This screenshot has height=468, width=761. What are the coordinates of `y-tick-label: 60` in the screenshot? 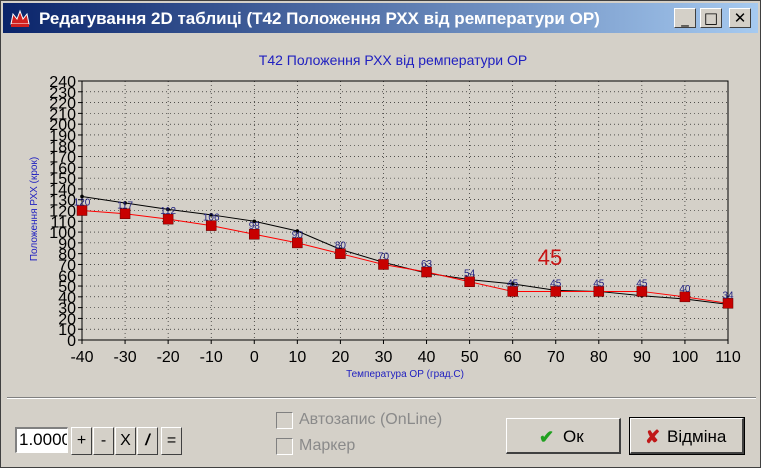 It's located at (67, 276).